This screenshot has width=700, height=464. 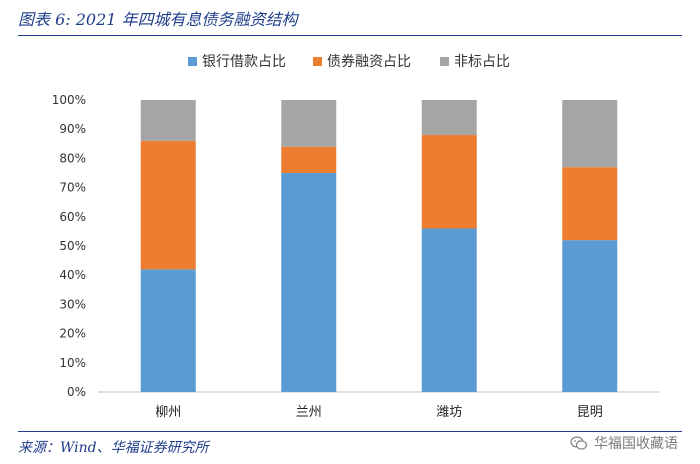 What do you see at coordinates (72, 304) in the screenshot?
I see `y-tick-label: 30%` at bounding box center [72, 304].